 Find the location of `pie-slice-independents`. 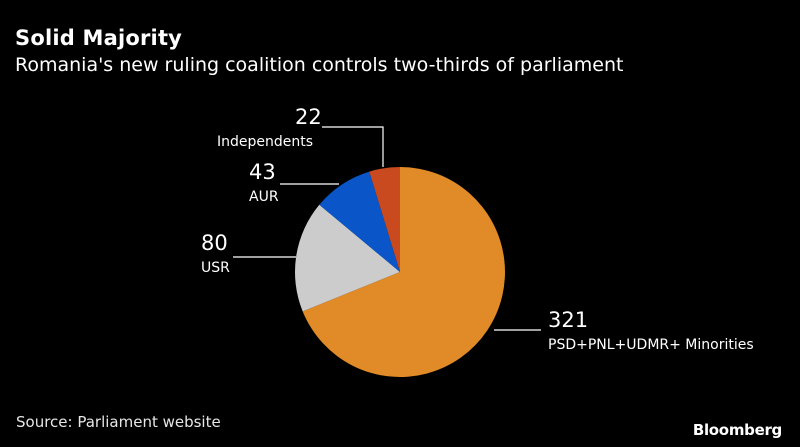

pie-slice-independents is located at coordinates (384, 219).